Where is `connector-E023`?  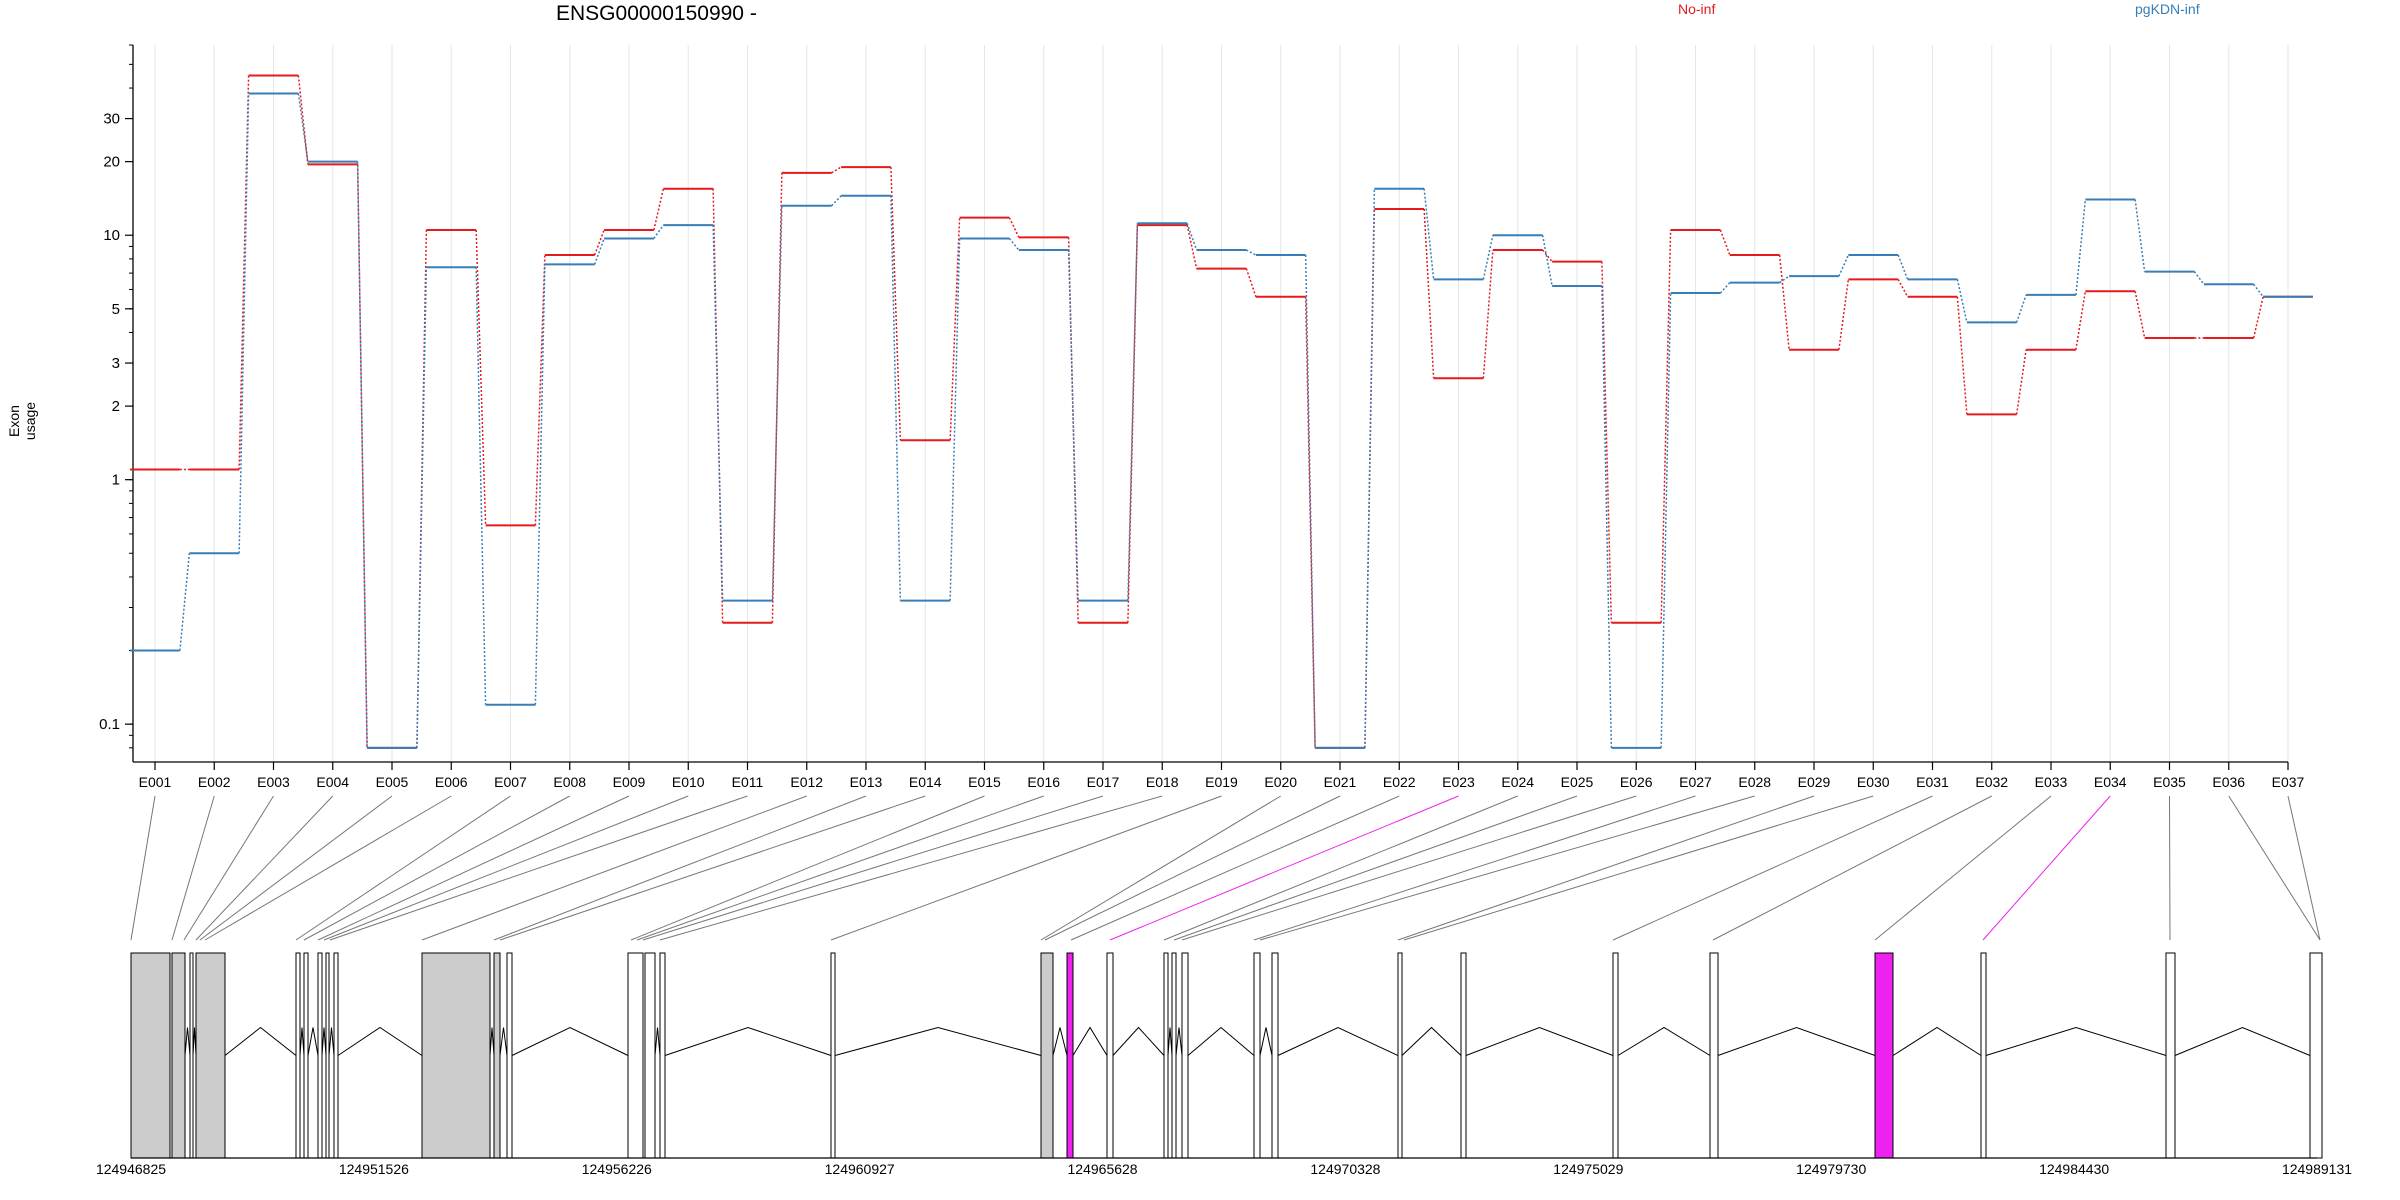 connector-E023 is located at coordinates (1284, 868).